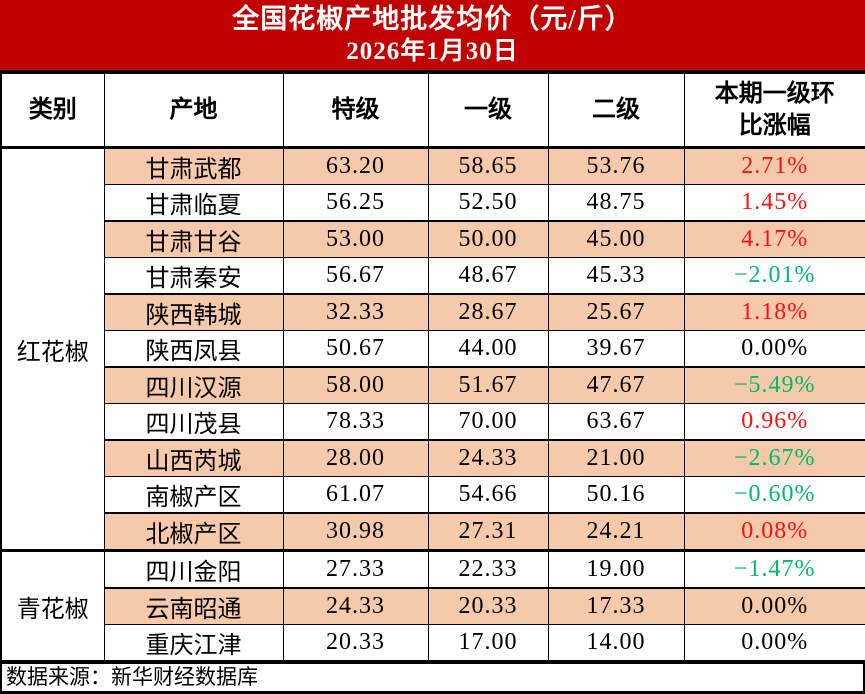  Describe the element at coordinates (355, 165) in the screenshot. I see `price-special-cell: 63.20` at that location.